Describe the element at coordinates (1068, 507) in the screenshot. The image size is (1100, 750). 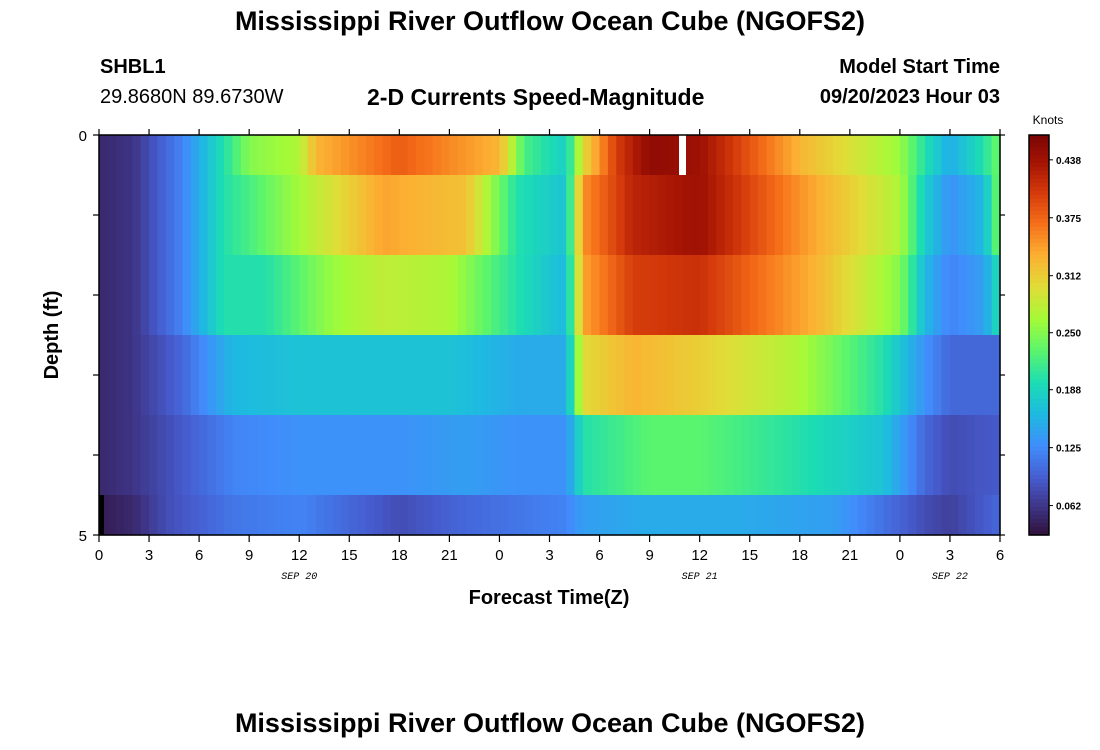
I see `colorbar-tick-label: 0.062` at that location.